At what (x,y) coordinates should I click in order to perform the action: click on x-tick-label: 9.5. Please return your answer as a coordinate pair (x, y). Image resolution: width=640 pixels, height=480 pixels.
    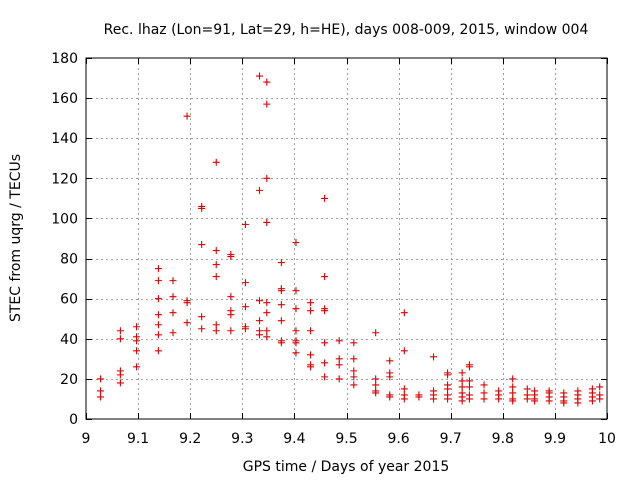
    Looking at the image, I should click on (346, 439).